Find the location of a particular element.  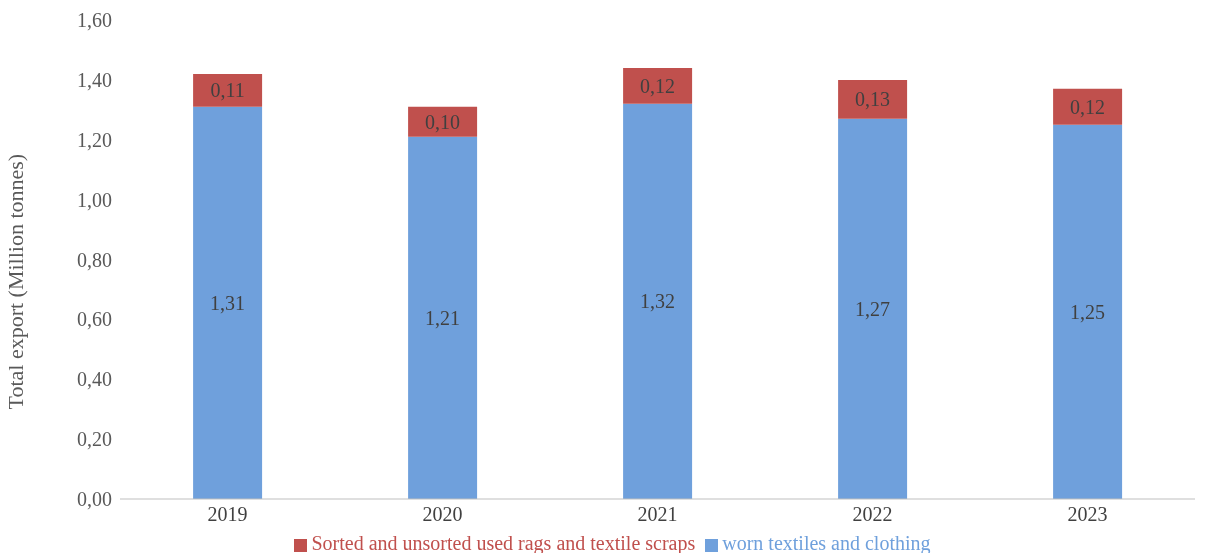

x-tick-label: 2022 is located at coordinates (872, 514).